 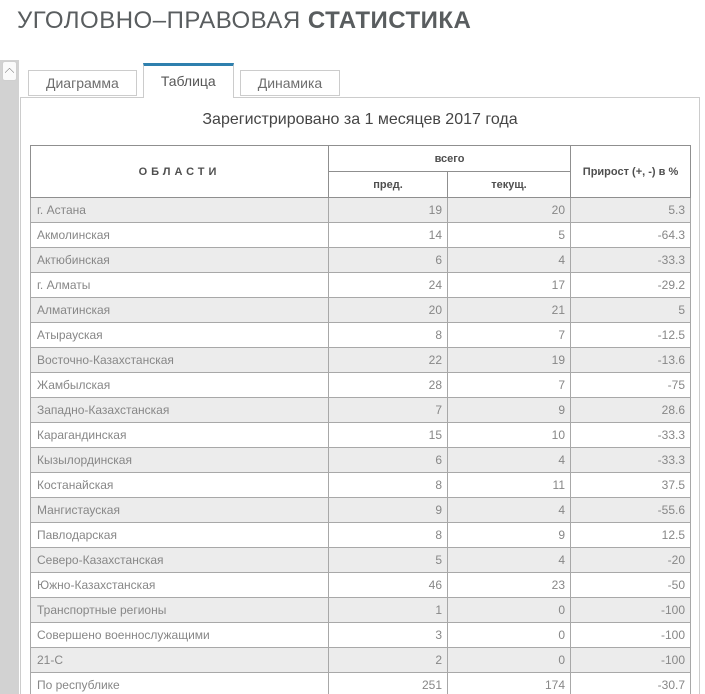 What do you see at coordinates (361, 210) in the screenshot?
I see `table-row: г. Астана 19 20 5.3` at bounding box center [361, 210].